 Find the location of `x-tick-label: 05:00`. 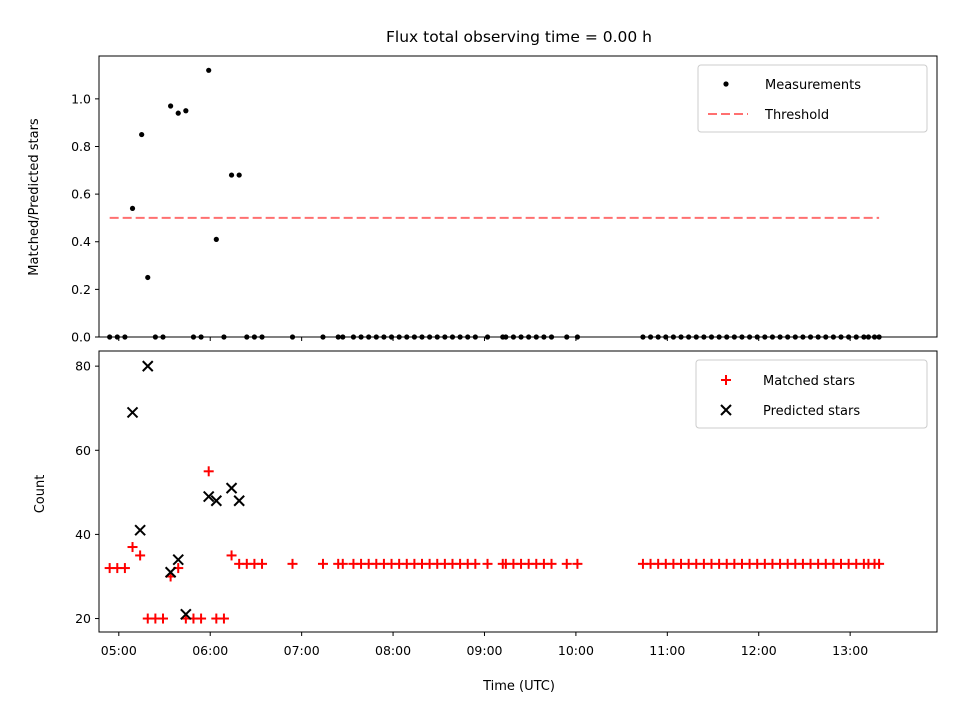

x-tick-label: 05:00 is located at coordinates (119, 650).